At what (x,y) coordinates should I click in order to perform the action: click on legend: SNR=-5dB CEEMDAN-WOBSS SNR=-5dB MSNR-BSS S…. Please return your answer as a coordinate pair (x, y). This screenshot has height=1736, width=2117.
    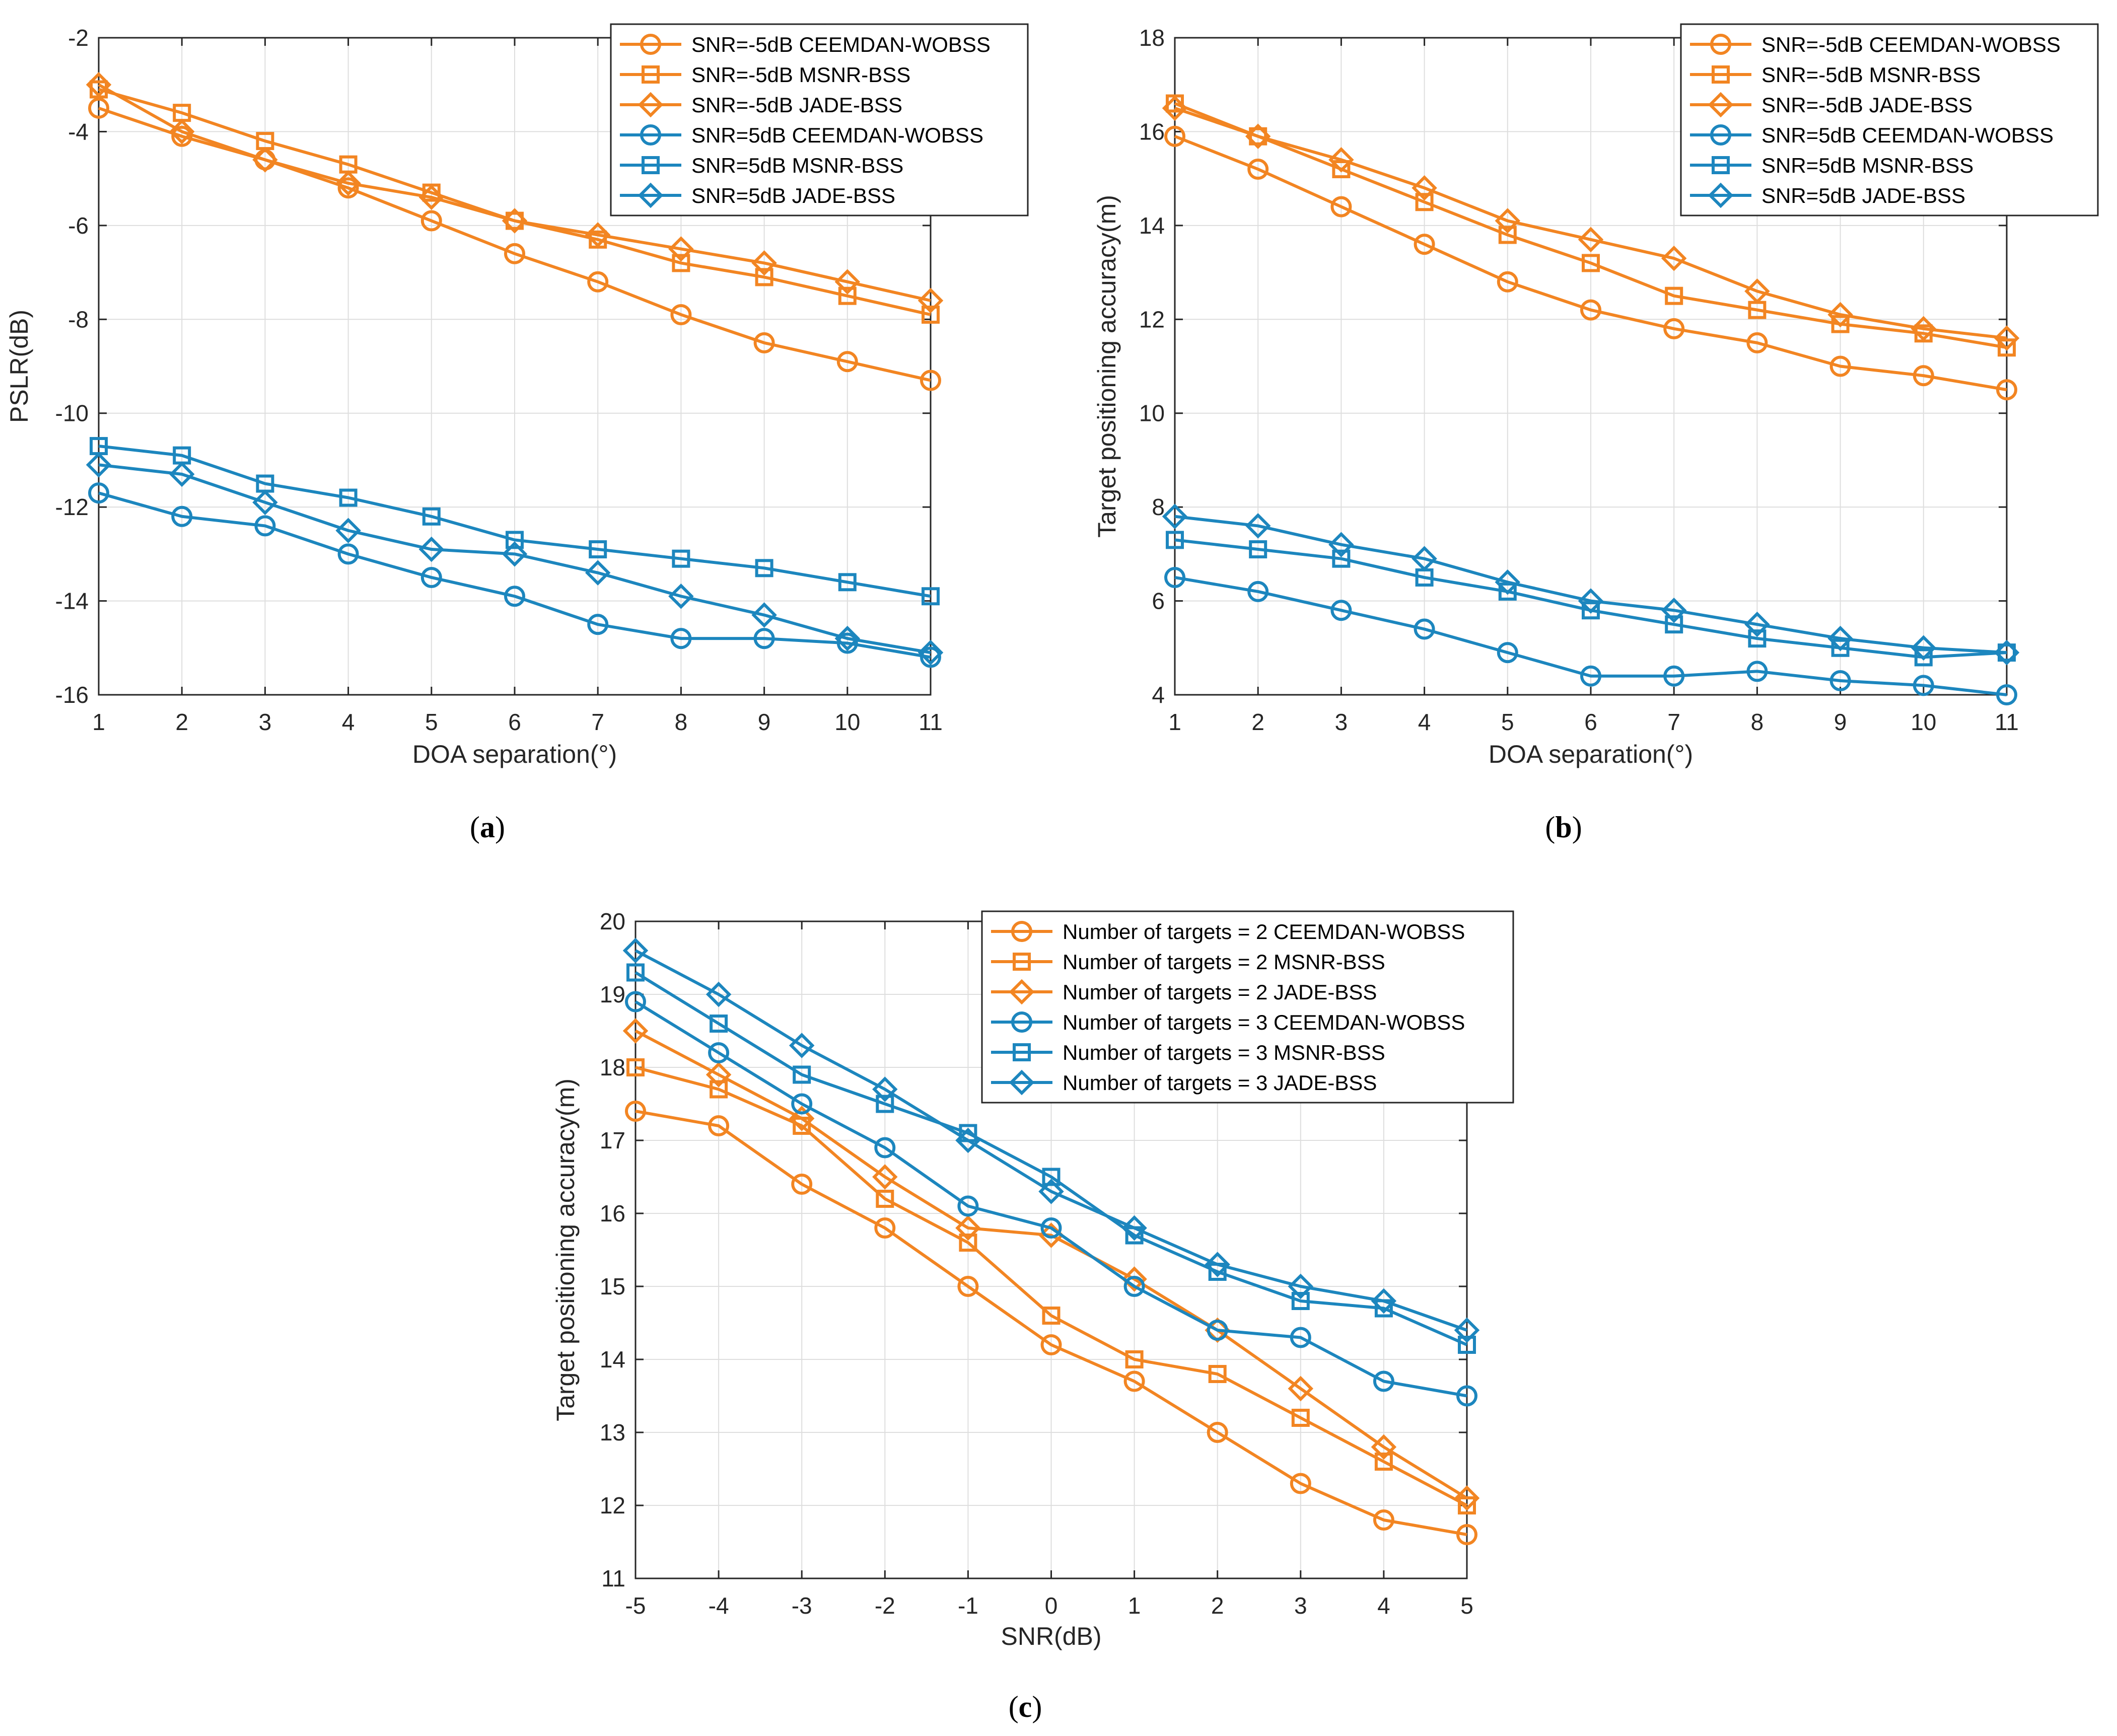
    Looking at the image, I should click on (1889, 120).